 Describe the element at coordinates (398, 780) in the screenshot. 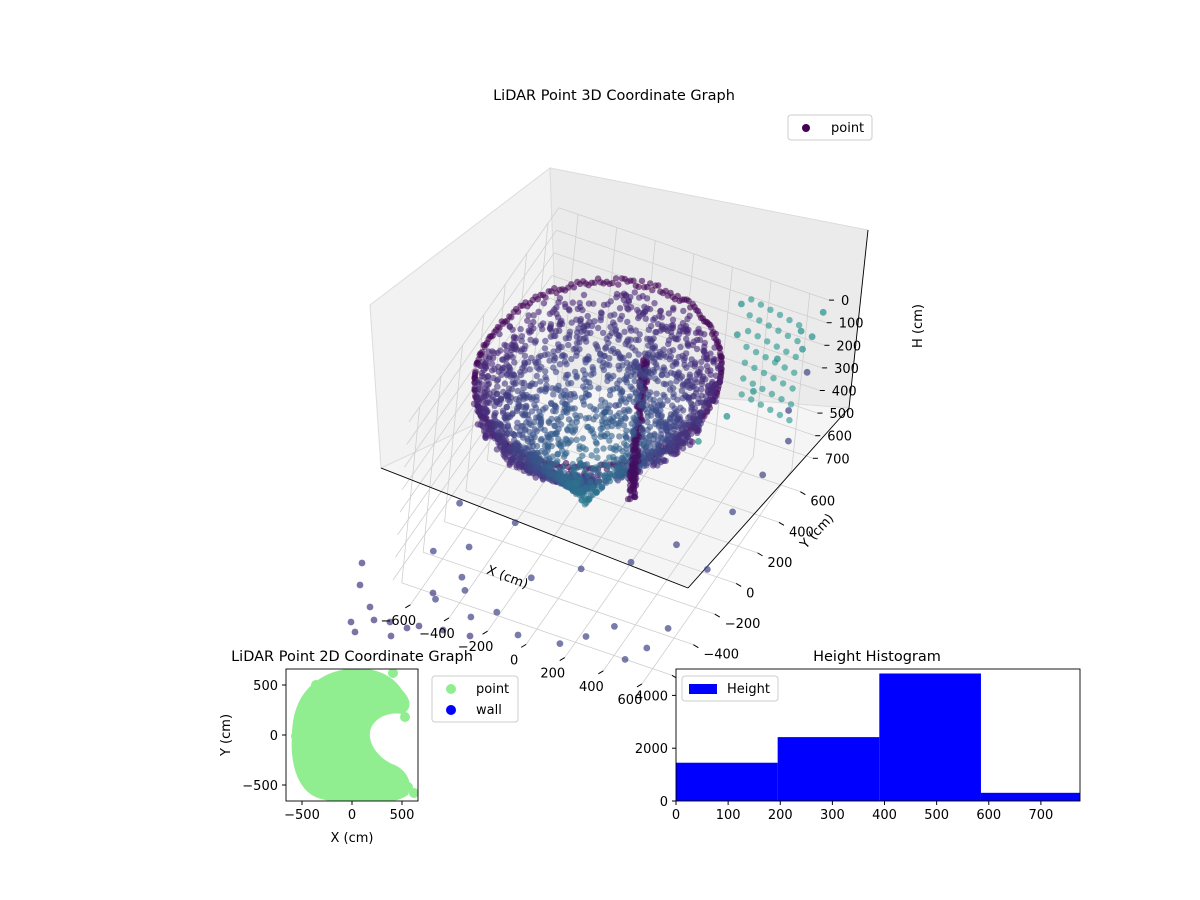

I see `point-2d` at that location.